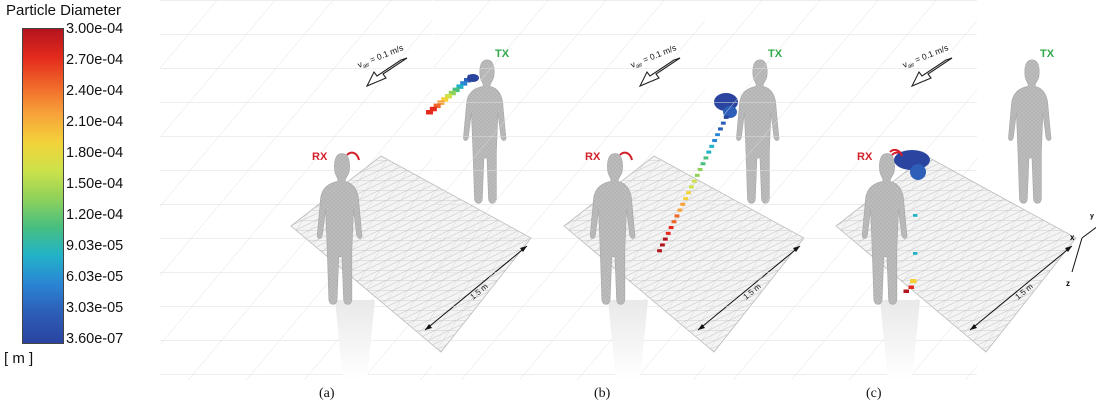 This screenshot has width=1096, height=409. I want to click on tx-person, so click(1030, 131).